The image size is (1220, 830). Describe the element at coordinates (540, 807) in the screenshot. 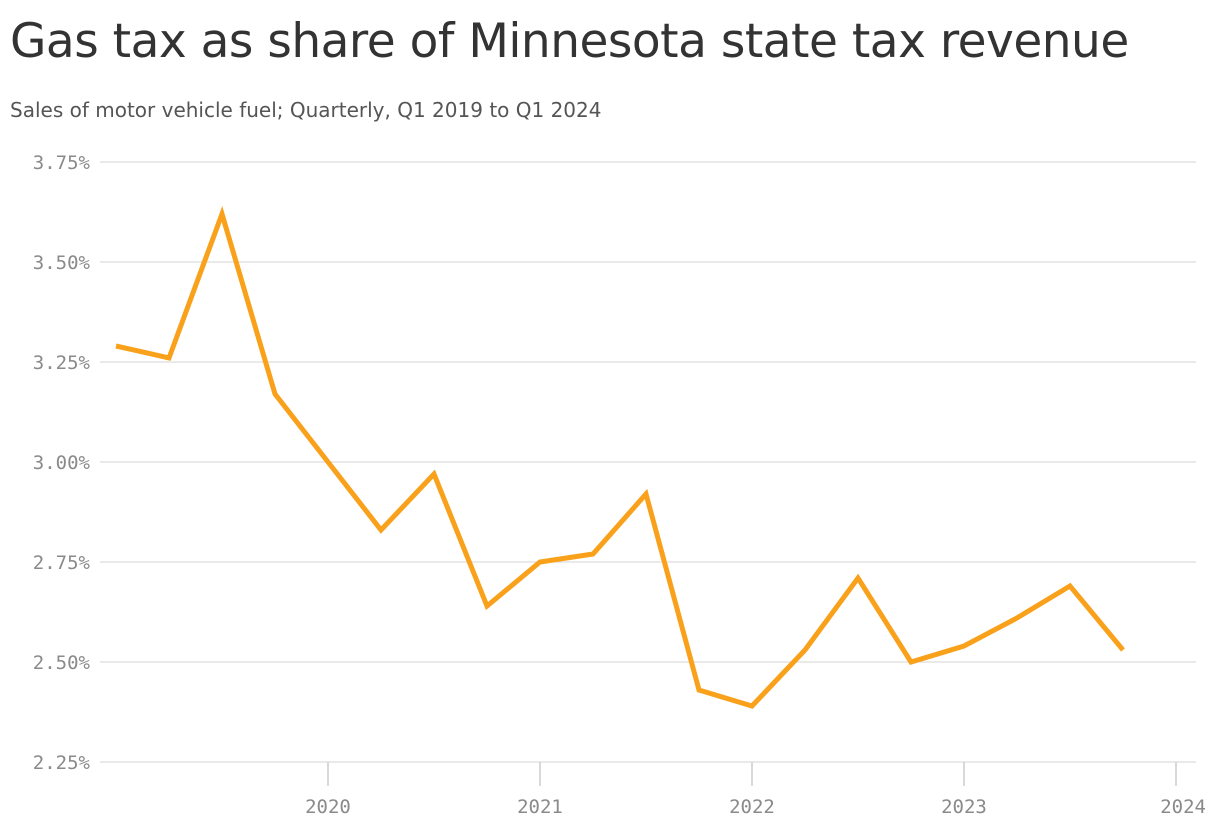

I see `x-tick-label: 2021` at that location.